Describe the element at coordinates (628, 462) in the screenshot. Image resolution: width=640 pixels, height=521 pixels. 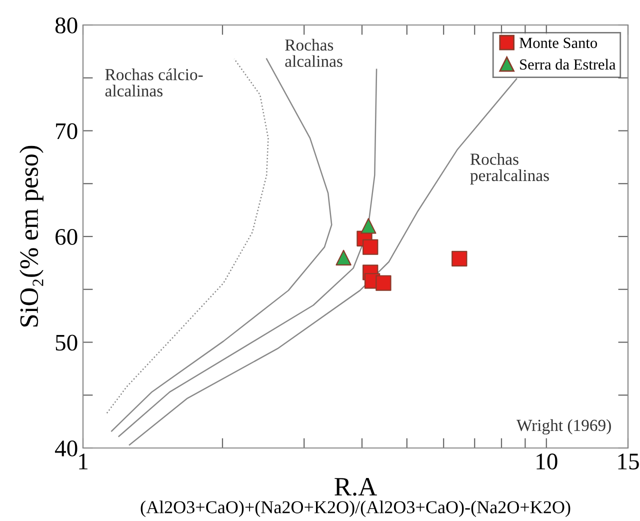
I see `x-tick-label: 15` at that location.